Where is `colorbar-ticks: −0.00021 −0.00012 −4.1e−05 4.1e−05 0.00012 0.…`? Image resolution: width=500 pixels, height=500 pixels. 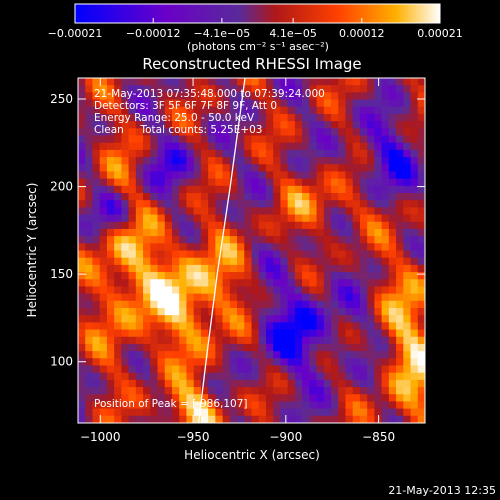 colorbar-ticks: −0.00021 −0.00012 −4.1e−05 4.1e−05 0.00012 0.… is located at coordinates (255, 29).